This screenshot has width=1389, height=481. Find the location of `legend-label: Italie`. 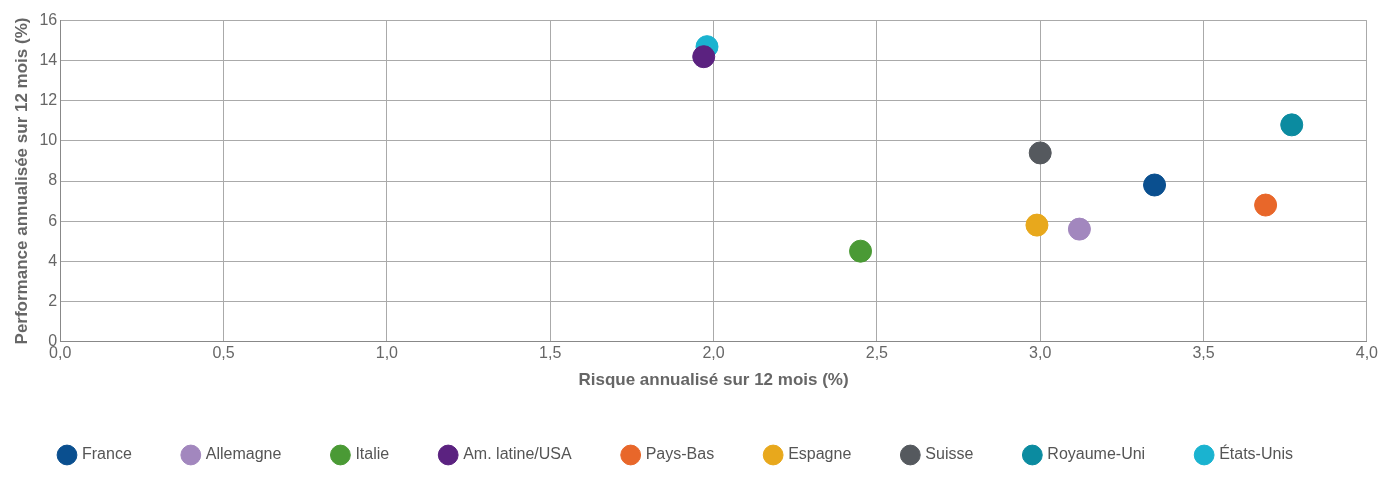

legend-label: Italie is located at coordinates (372, 454).